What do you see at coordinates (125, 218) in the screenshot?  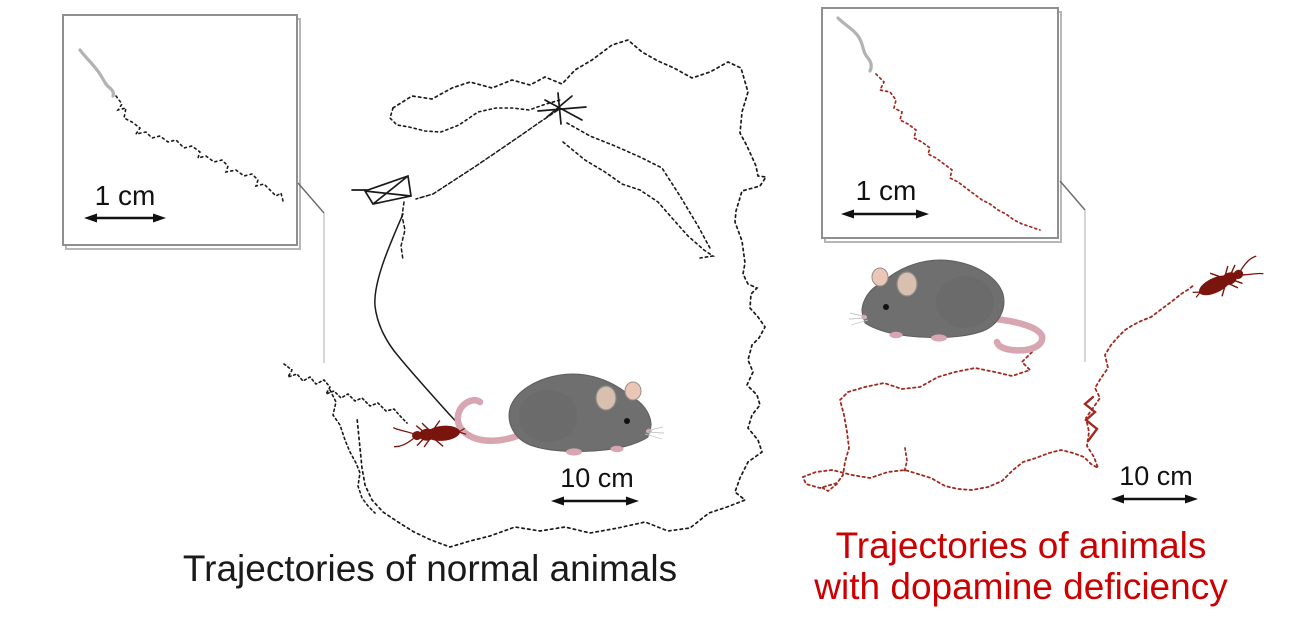 I see `left-inset-scale-arrow` at bounding box center [125, 218].